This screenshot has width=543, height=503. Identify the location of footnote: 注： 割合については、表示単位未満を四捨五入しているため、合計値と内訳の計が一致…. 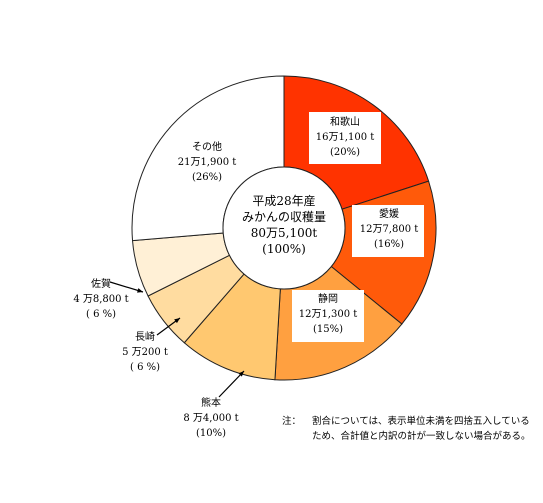
(407, 429).